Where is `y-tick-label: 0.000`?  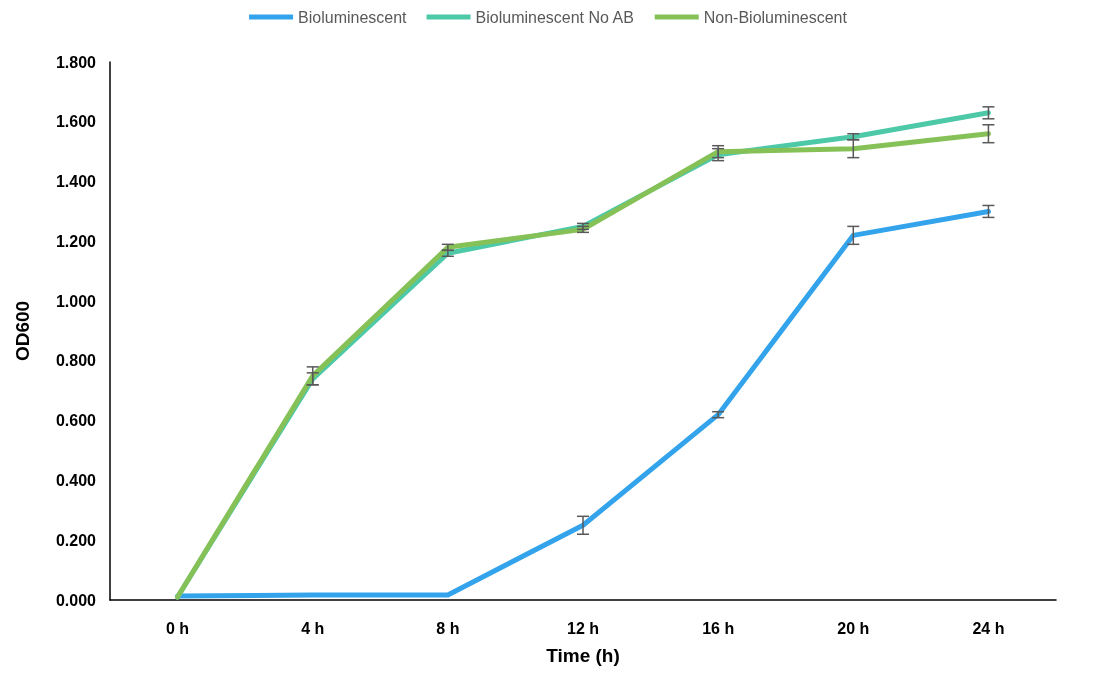
y-tick-label: 0.000 is located at coordinates (76, 600).